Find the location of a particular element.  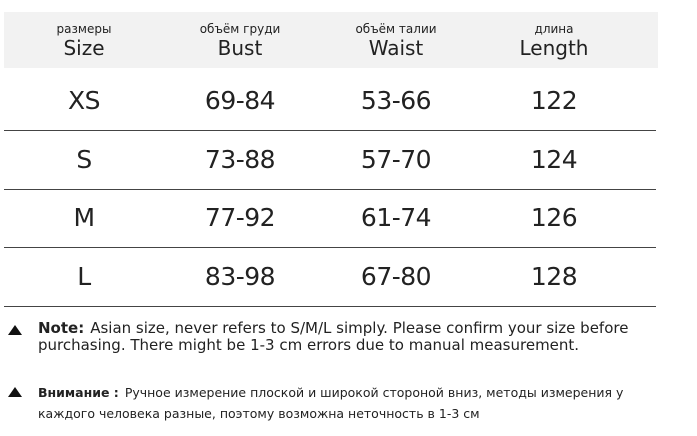

table-cell: 69-84 is located at coordinates (240, 100).